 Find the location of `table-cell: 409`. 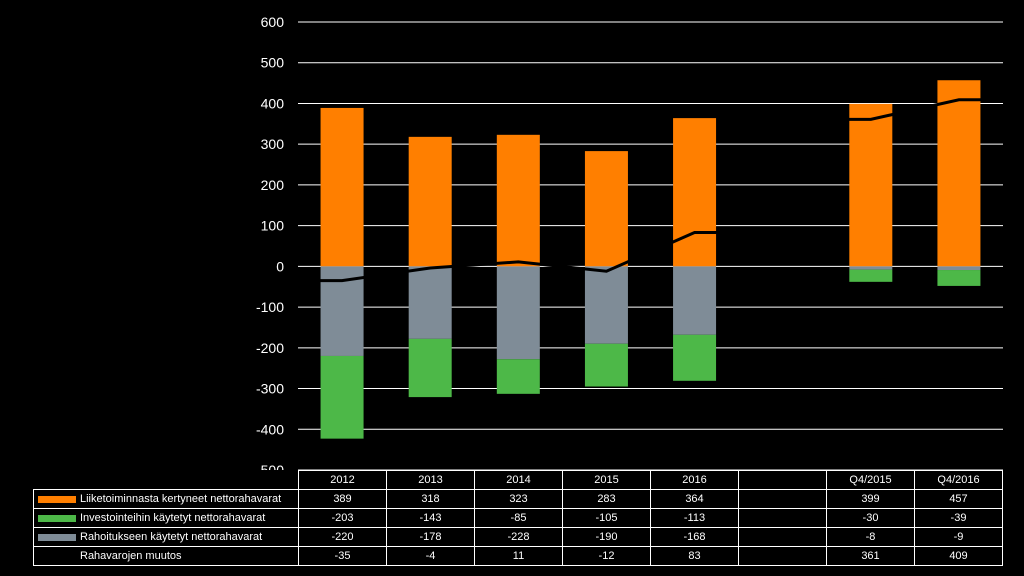

table-cell: 409 is located at coordinates (958, 556).